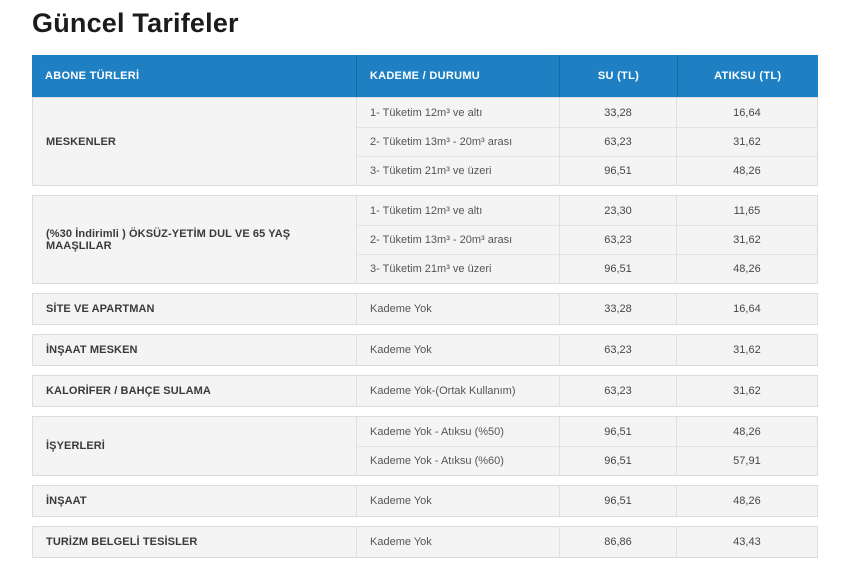 Image resolution: width=850 pixels, height=571 pixels. What do you see at coordinates (746, 542) in the screenshot?
I see `atiksu-value-cell: 43,43` at bounding box center [746, 542].